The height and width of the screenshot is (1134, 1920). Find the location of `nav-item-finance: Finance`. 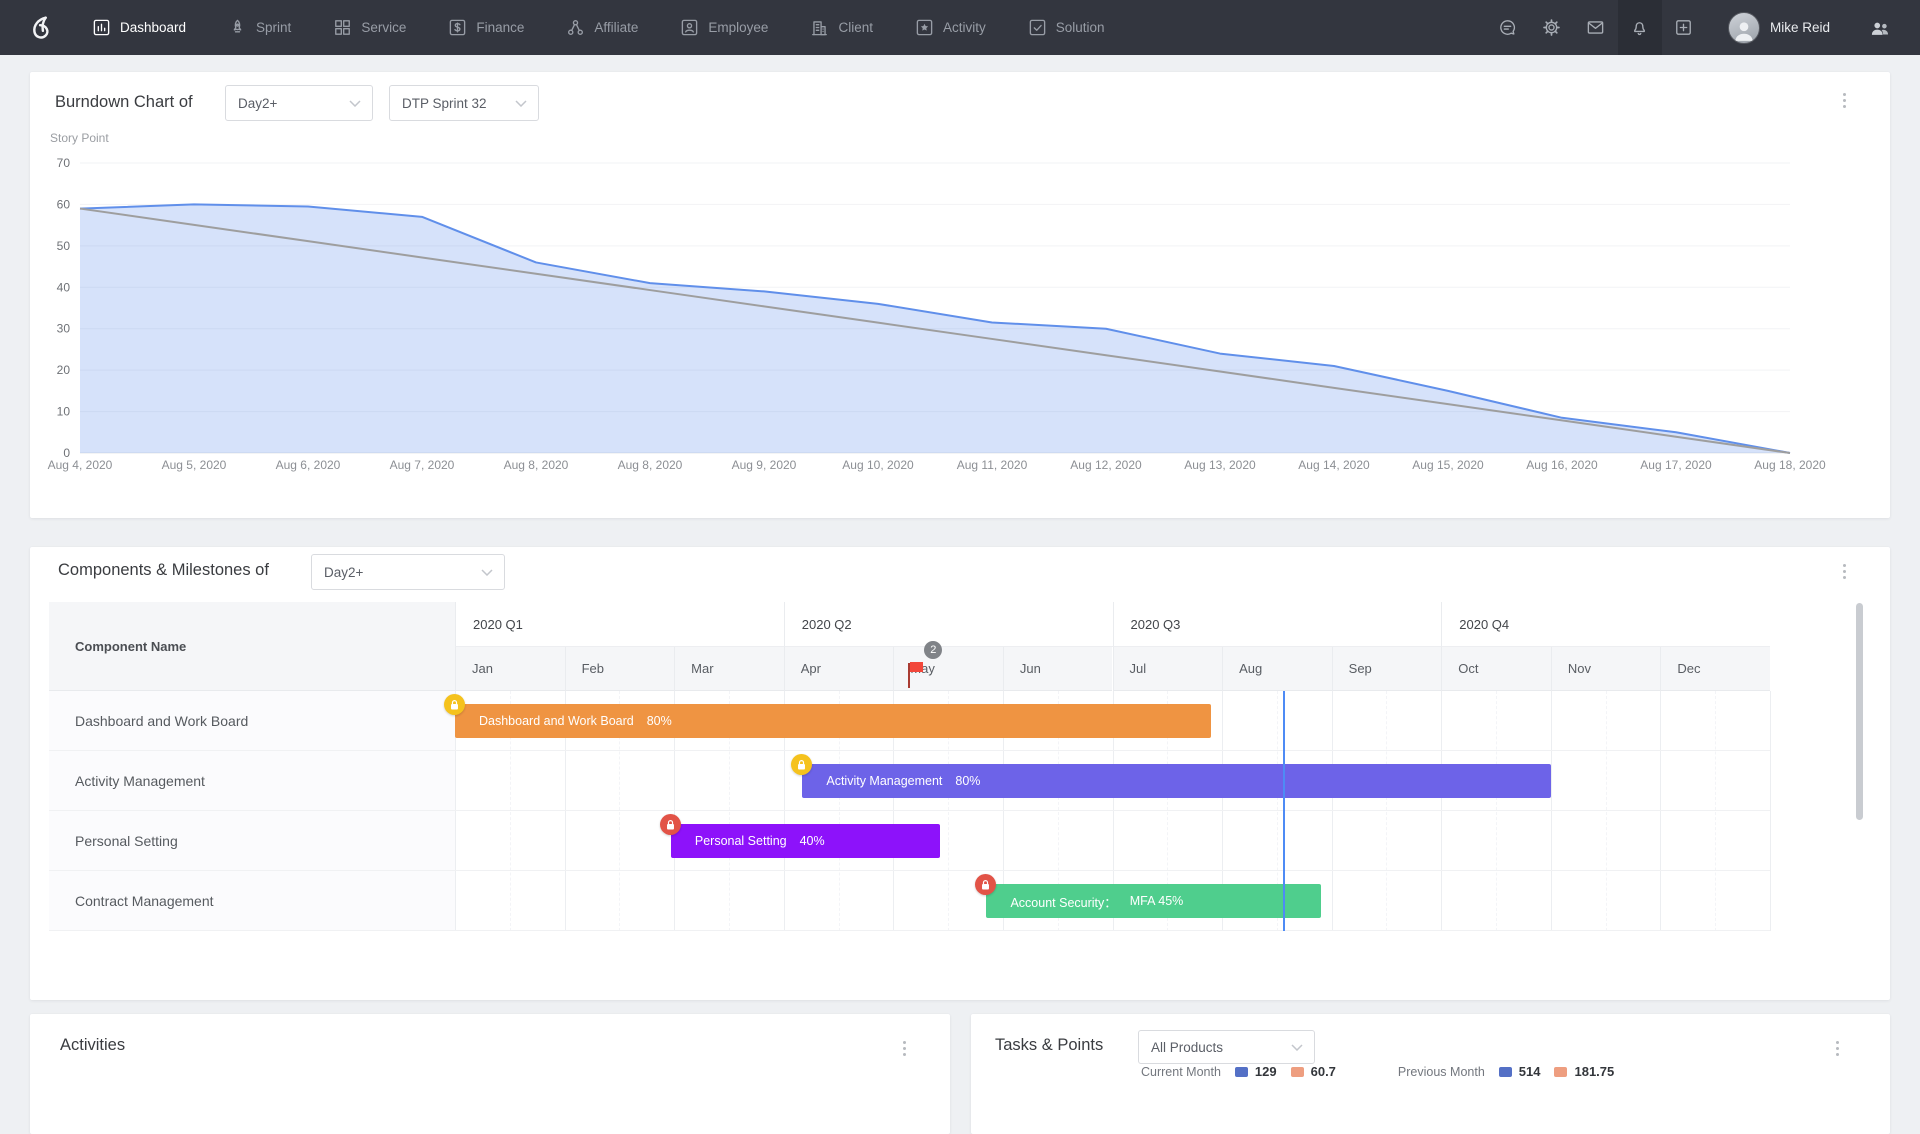

nav-item-finance: Finance is located at coordinates (486, 27).